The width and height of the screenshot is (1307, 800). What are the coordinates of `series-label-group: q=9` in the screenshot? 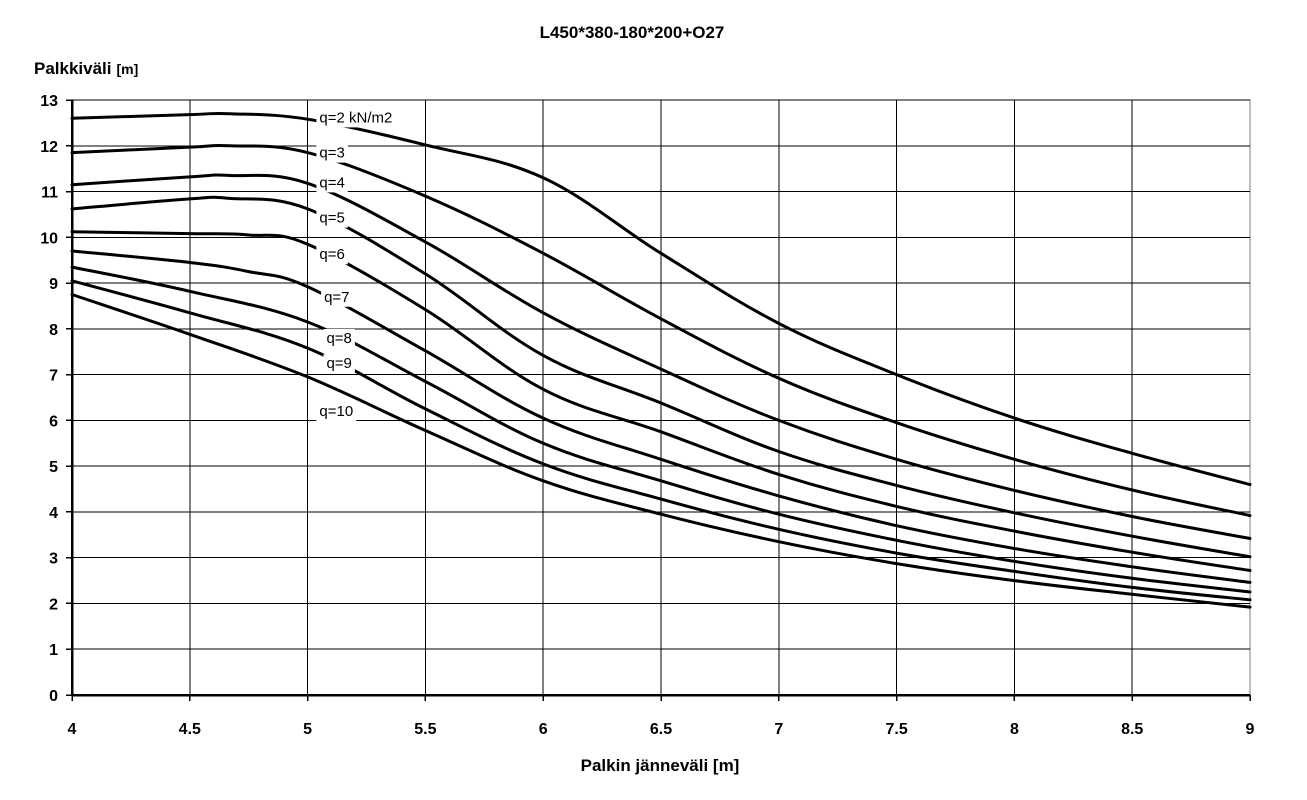 It's located at (339, 364).